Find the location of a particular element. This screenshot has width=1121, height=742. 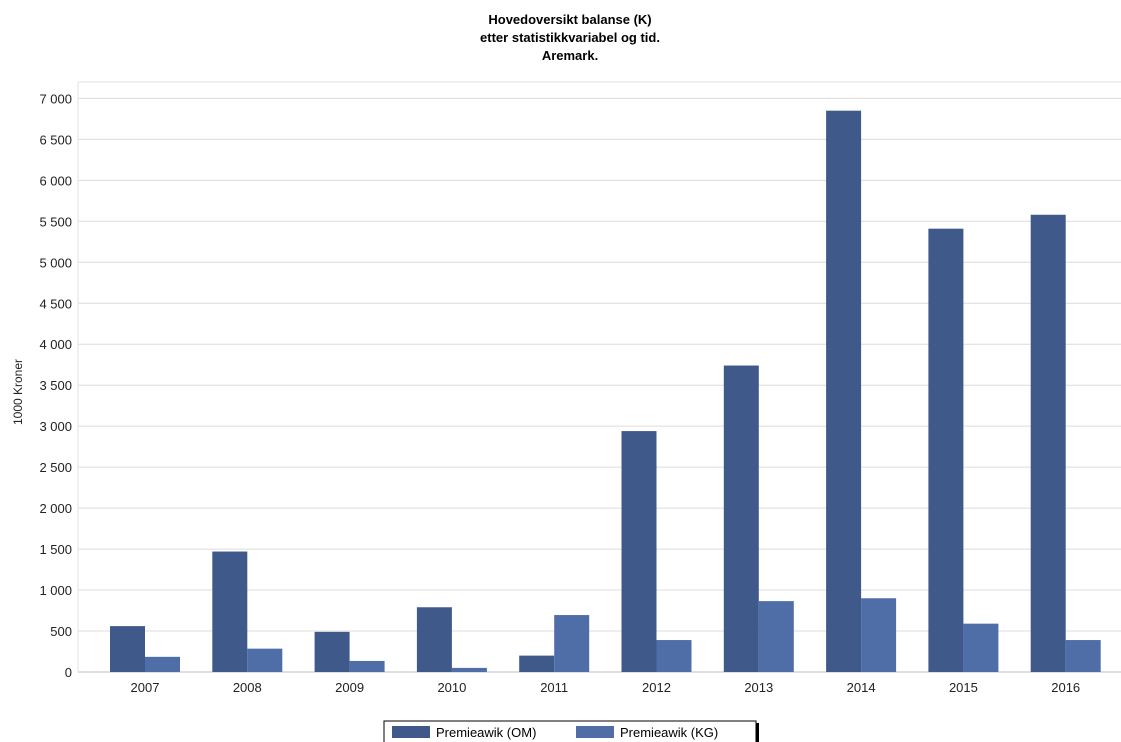

y-tick-label: 3 500 is located at coordinates (55, 385).